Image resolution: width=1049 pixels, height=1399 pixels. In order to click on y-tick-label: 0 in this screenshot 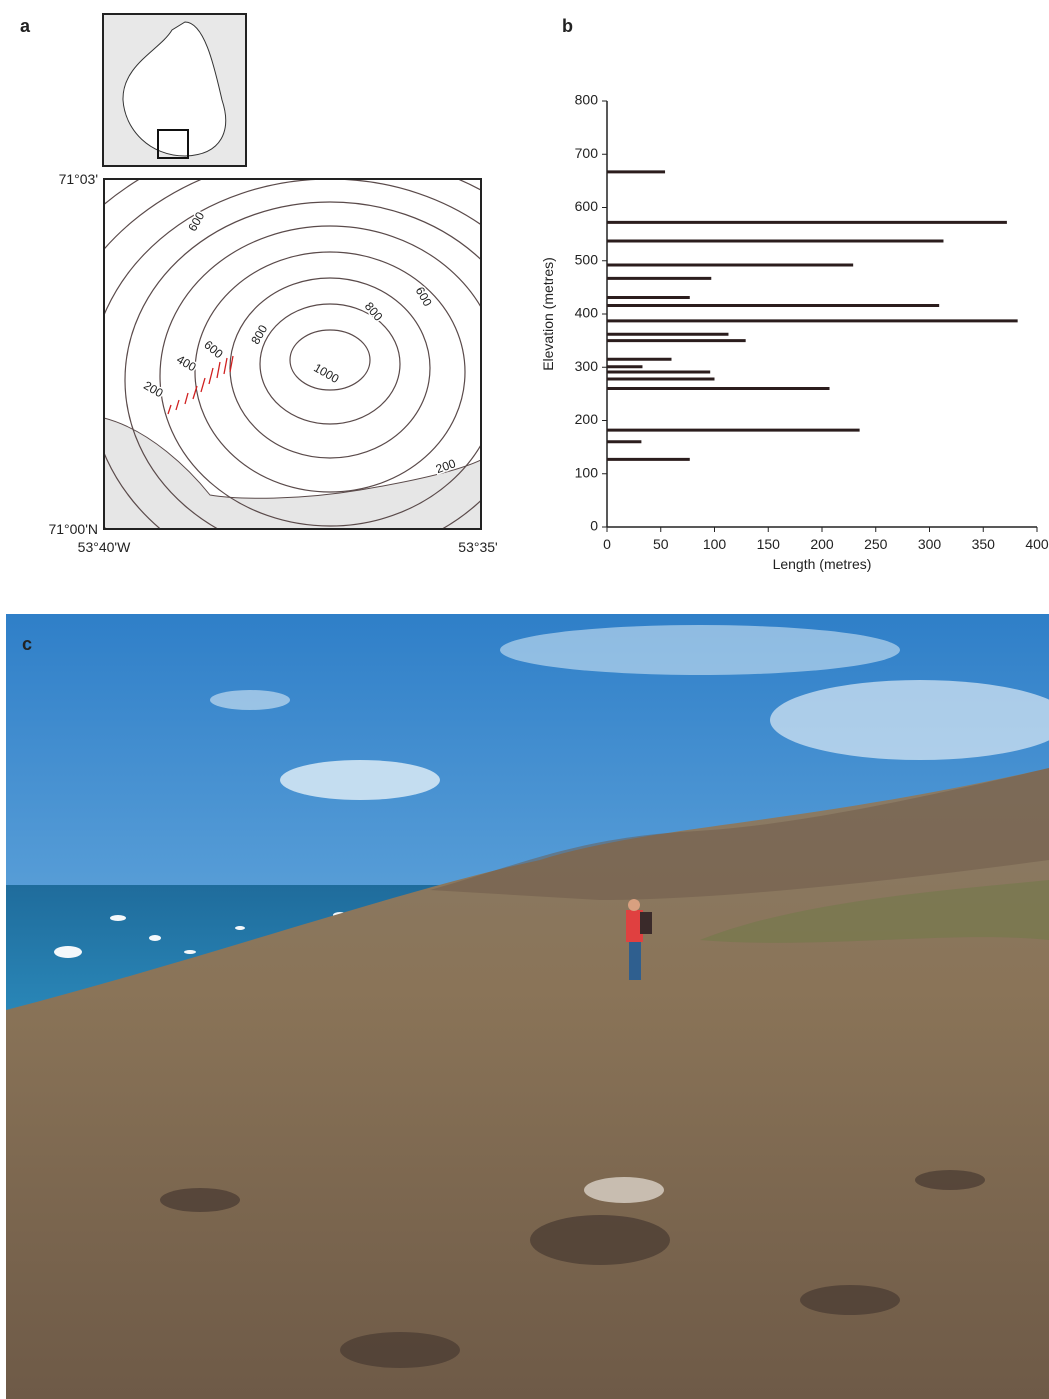, I will do `click(594, 526)`.